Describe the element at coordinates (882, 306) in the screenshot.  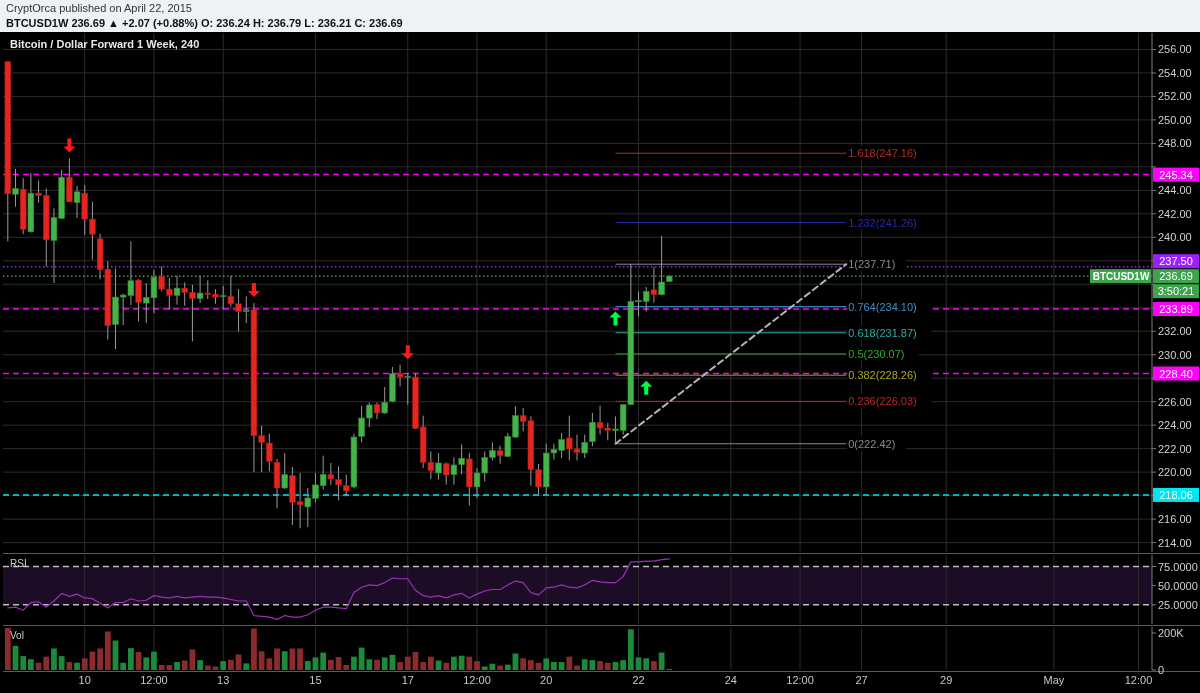
I see `ref-line-label: 0.764(234.10)` at that location.